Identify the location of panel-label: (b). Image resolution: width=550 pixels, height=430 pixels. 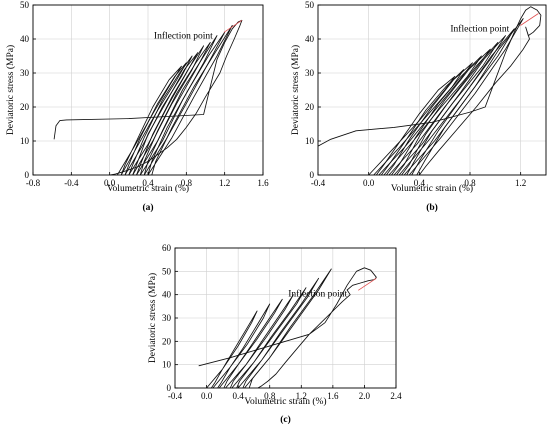
(432, 207).